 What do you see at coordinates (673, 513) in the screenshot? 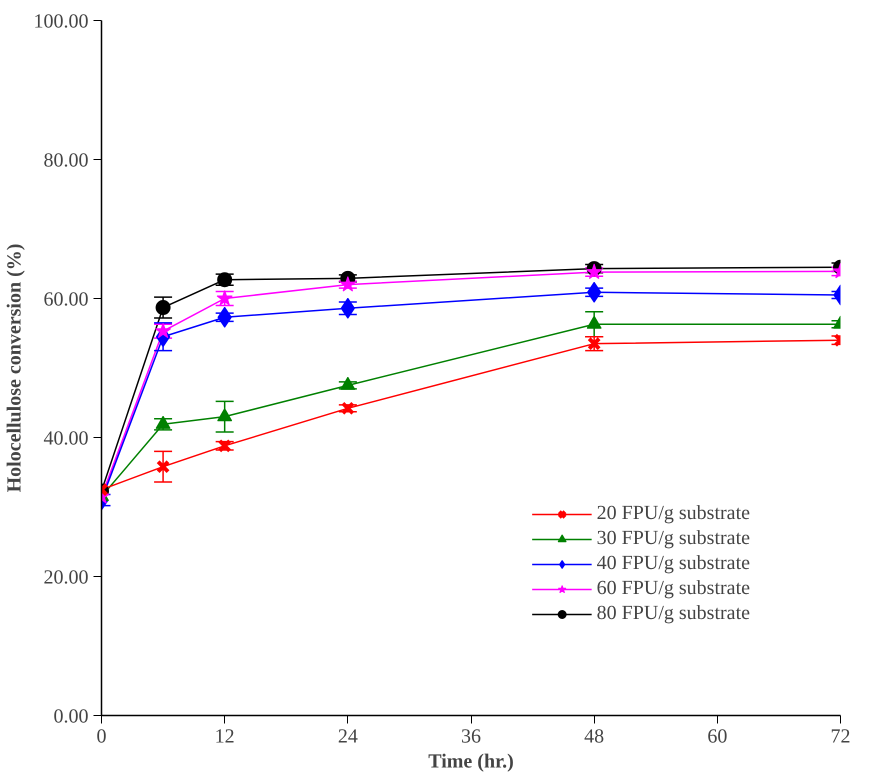
I see `legend-label: 20 FPU/g substrate` at bounding box center [673, 513].